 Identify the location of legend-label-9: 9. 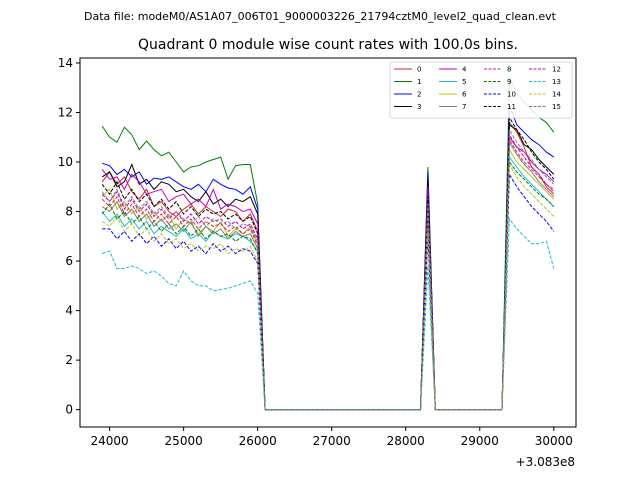
(509, 82).